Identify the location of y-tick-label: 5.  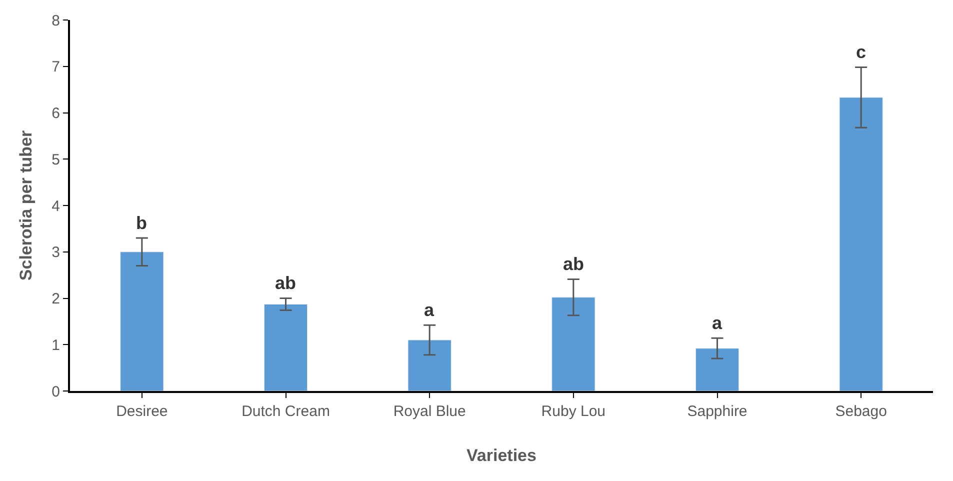
(56, 159).